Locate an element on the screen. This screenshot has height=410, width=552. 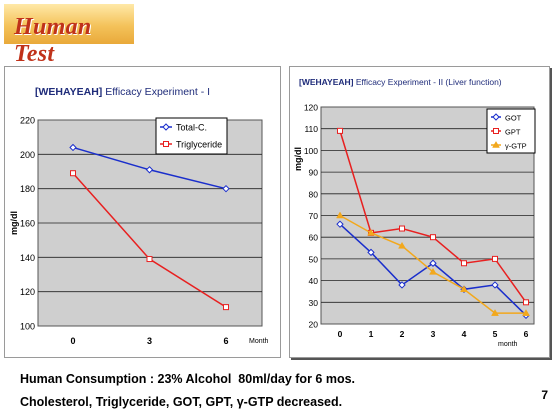
legend-box is located at coordinates (191, 136).